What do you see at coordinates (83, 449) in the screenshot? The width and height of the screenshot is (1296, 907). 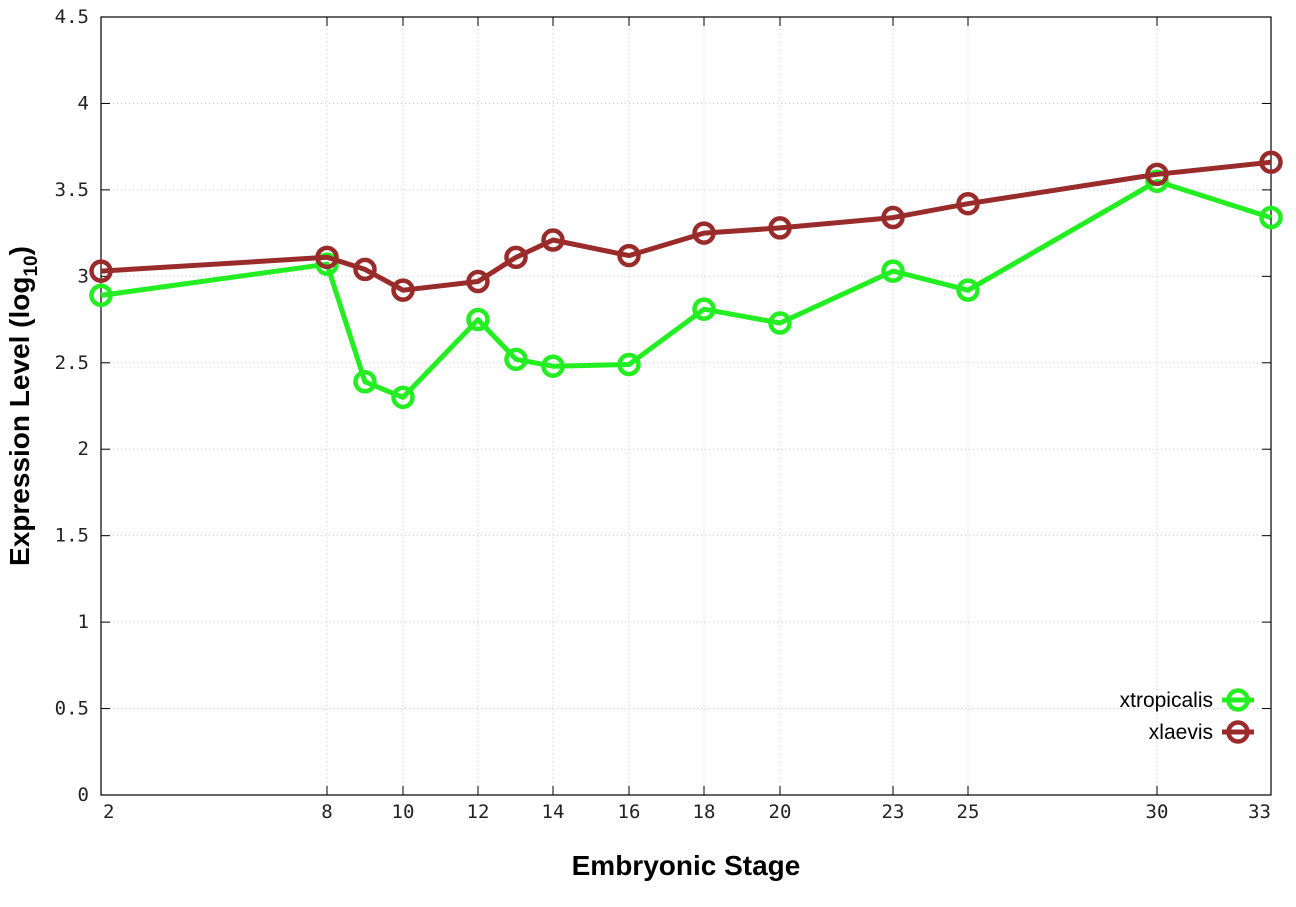 I see `y-tick-label: 2` at bounding box center [83, 449].